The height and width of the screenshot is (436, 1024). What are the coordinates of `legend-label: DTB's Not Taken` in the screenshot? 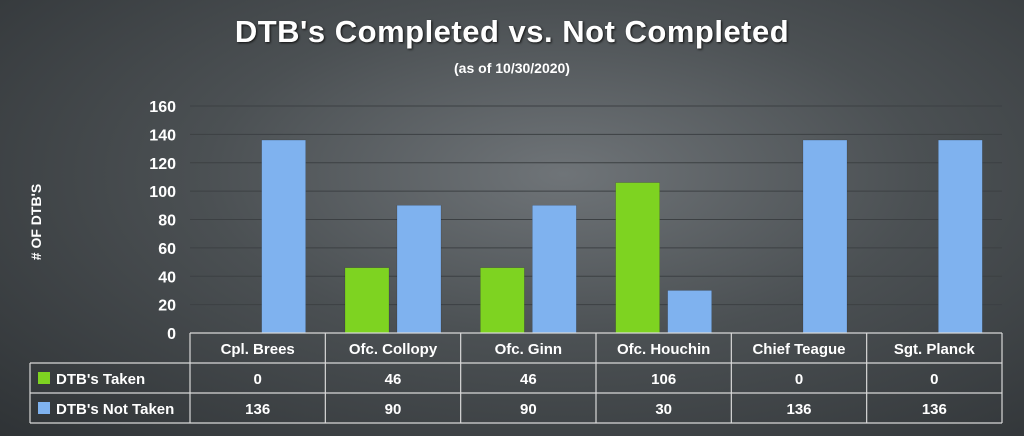 It's located at (115, 409).